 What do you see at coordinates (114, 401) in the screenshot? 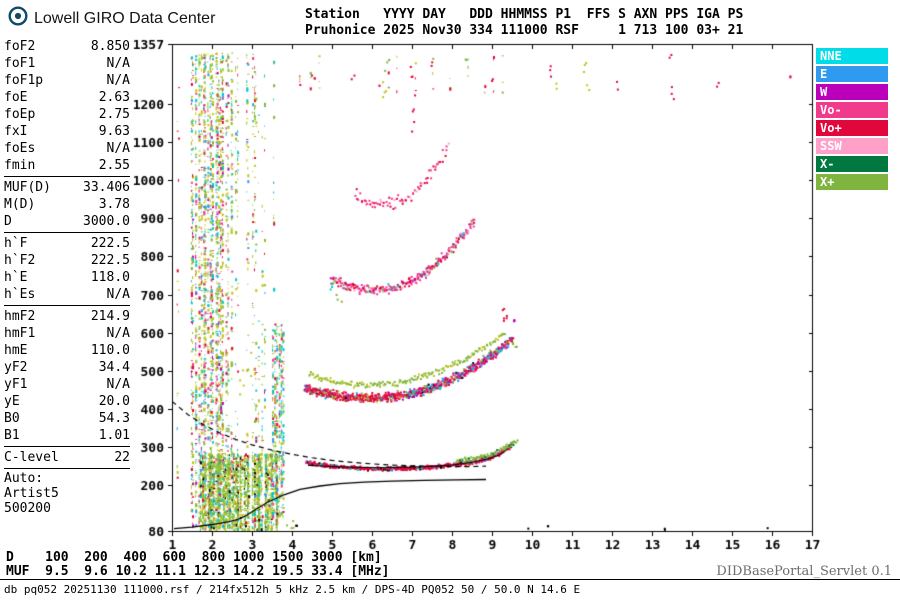
I see `param-value: 20.0` at bounding box center [114, 401].